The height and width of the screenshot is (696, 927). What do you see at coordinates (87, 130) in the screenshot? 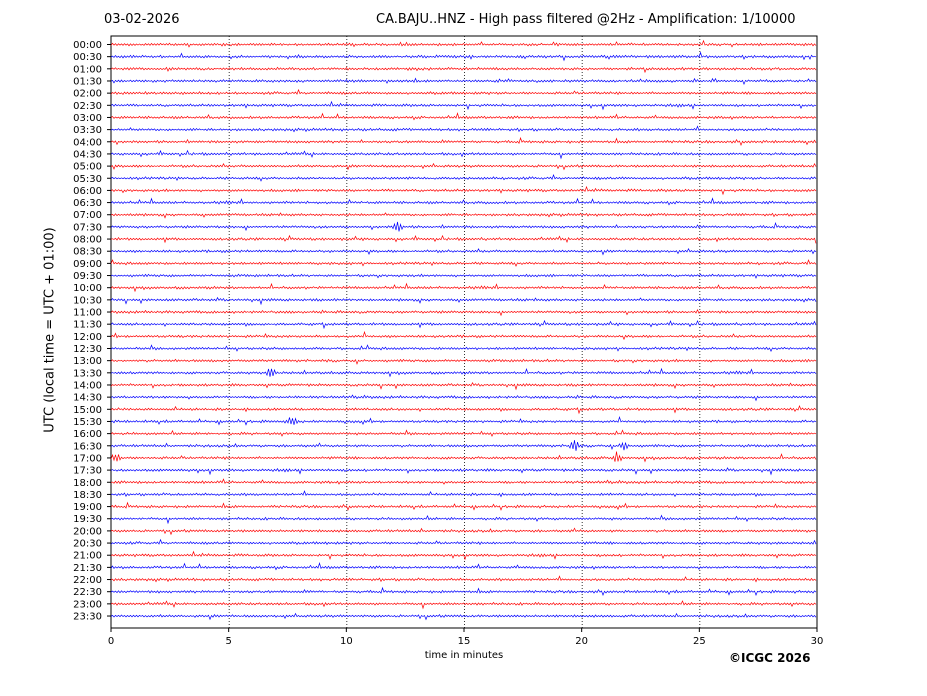
I see `y-tick-label: 03:30` at bounding box center [87, 130].